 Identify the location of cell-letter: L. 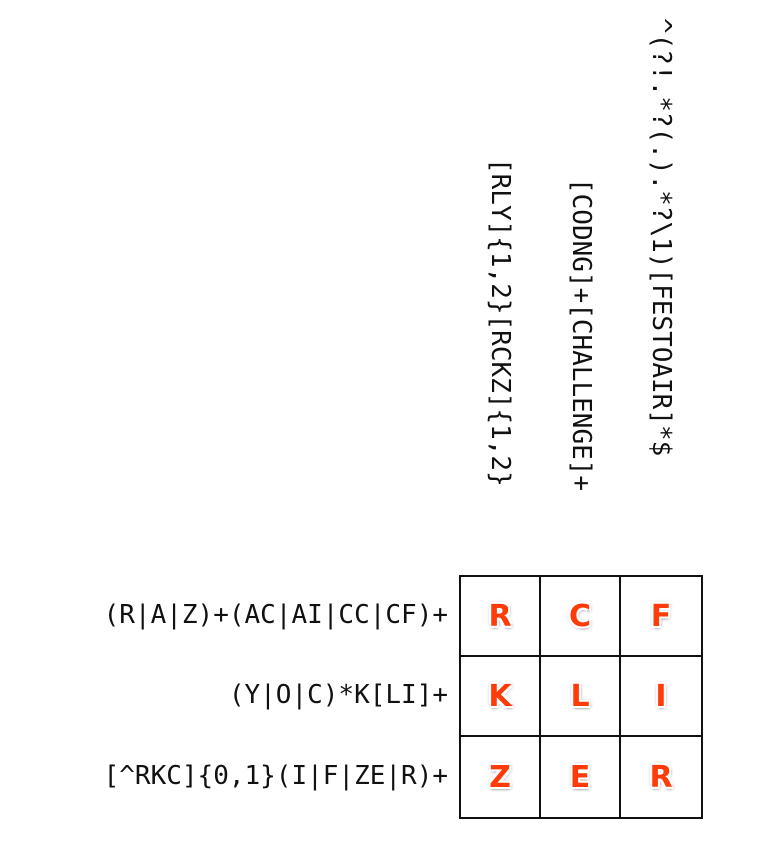
(580, 696).